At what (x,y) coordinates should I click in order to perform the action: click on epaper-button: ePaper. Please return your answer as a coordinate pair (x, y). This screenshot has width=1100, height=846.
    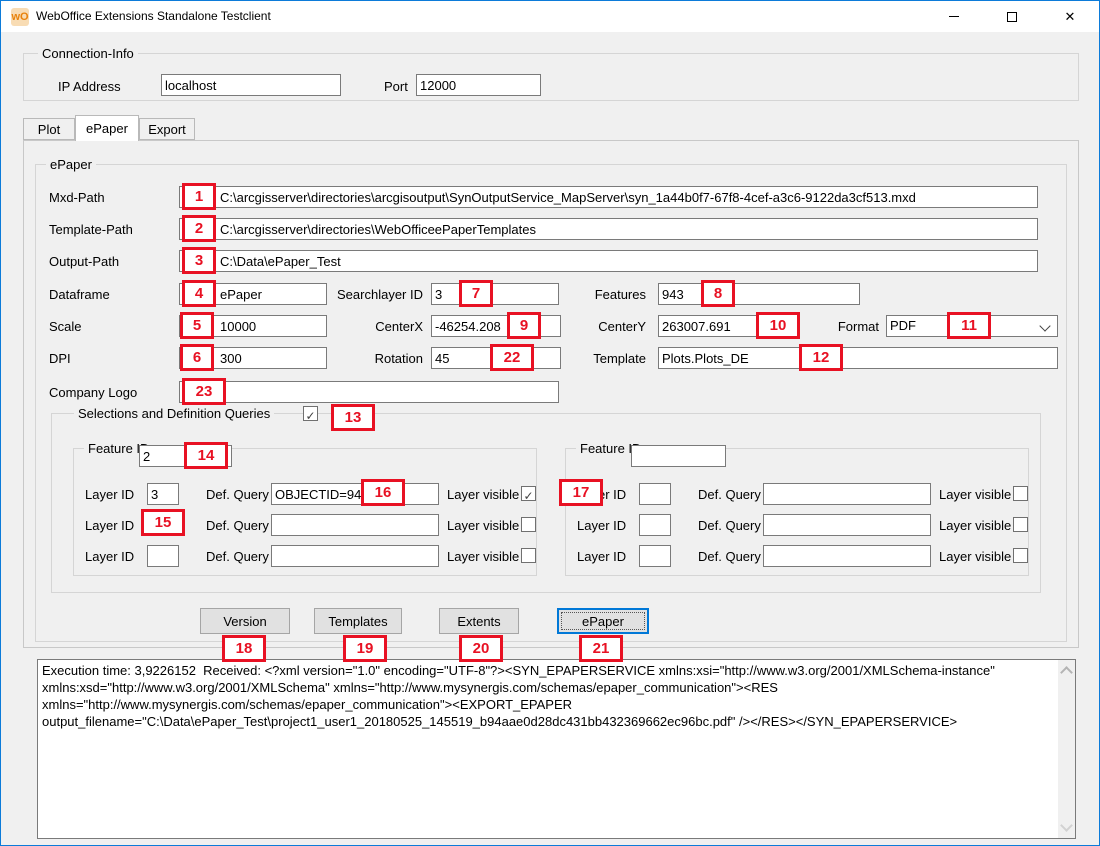
    Looking at the image, I should click on (603, 621).